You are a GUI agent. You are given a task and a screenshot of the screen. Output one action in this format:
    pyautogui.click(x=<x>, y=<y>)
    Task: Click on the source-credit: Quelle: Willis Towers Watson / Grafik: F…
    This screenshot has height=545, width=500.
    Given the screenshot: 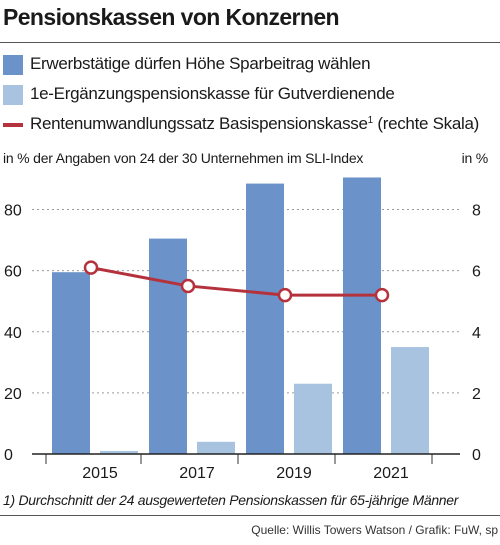 What is the action you would take?
    pyautogui.click(x=374, y=530)
    